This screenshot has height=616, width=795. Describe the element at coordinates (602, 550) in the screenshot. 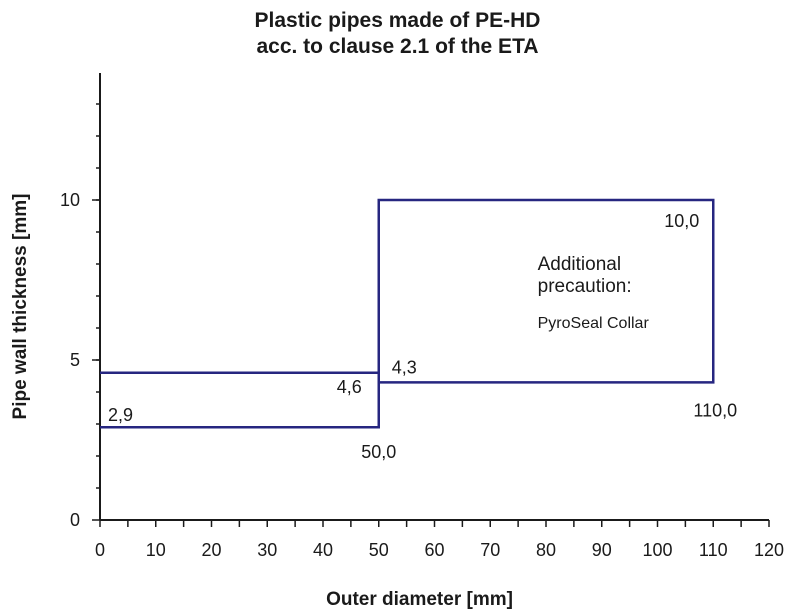

I see `x-tick-label: 90` at that location.